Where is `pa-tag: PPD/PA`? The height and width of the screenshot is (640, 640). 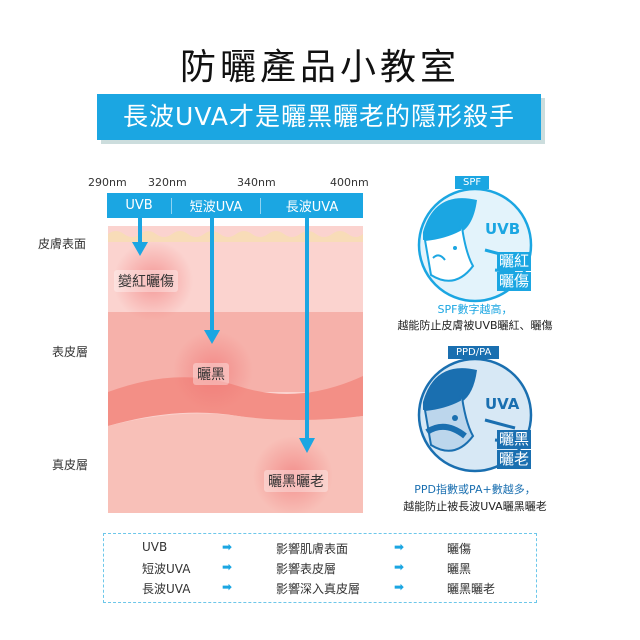 pa-tag: PPD/PA is located at coordinates (474, 352).